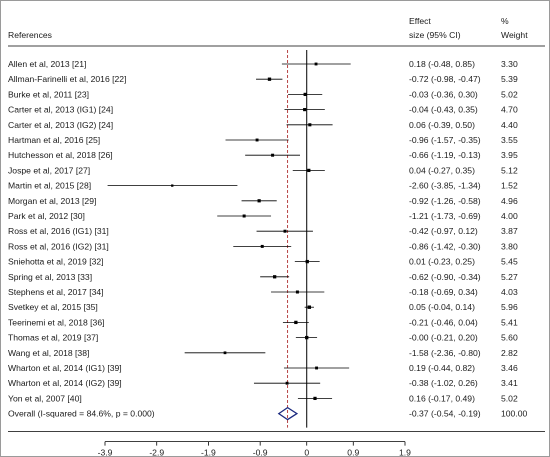 The image size is (550, 457). I want to click on effect-size-ci: -1.58 (-2.36, -0.80), so click(445, 353).